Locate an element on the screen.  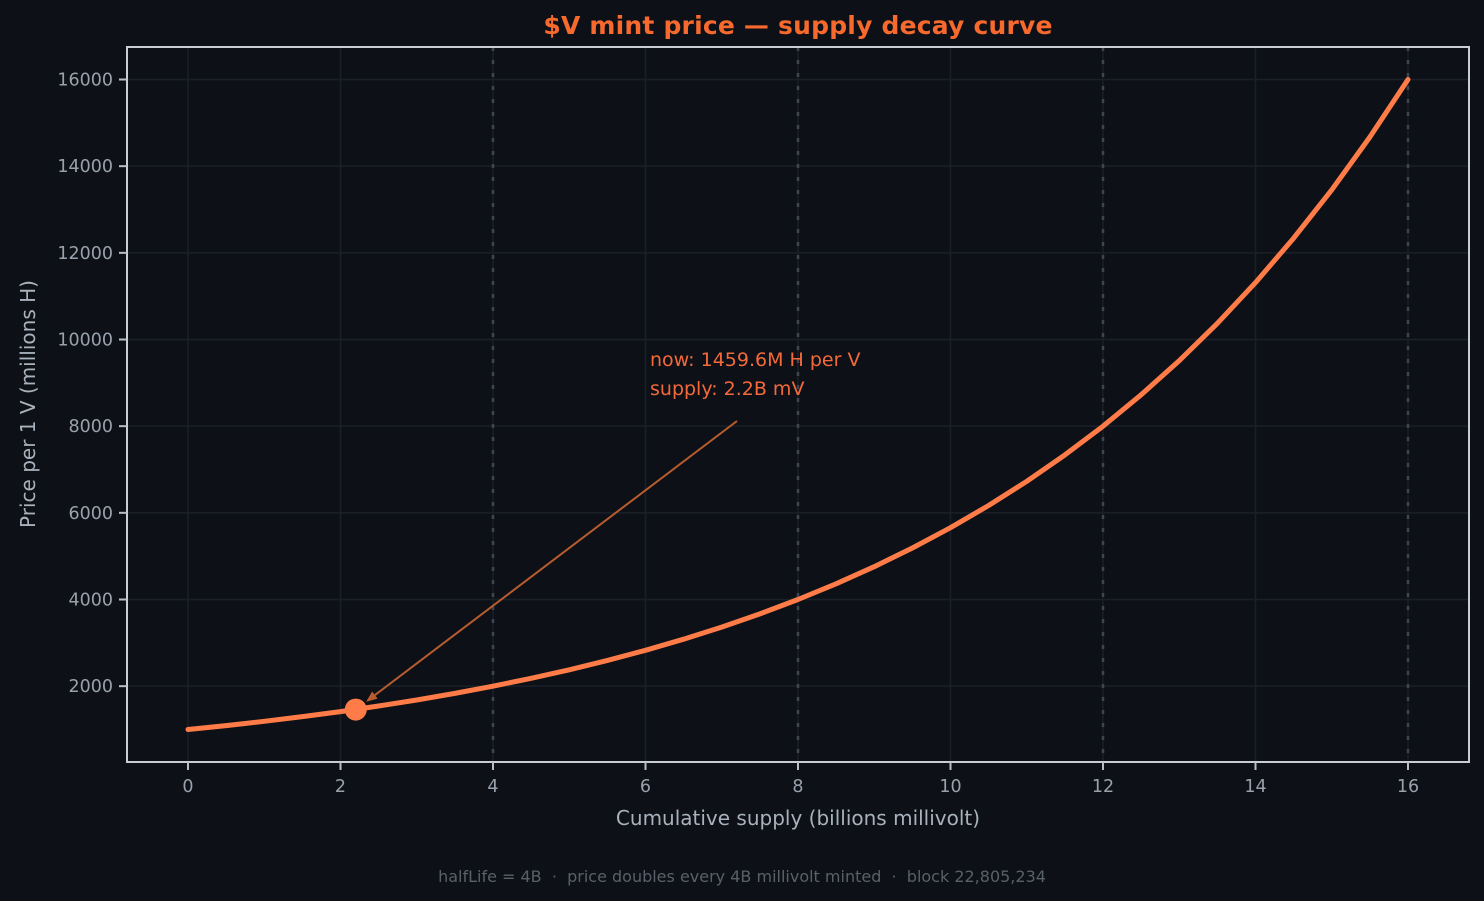
x-tick-label: 14 is located at coordinates (1255, 787).